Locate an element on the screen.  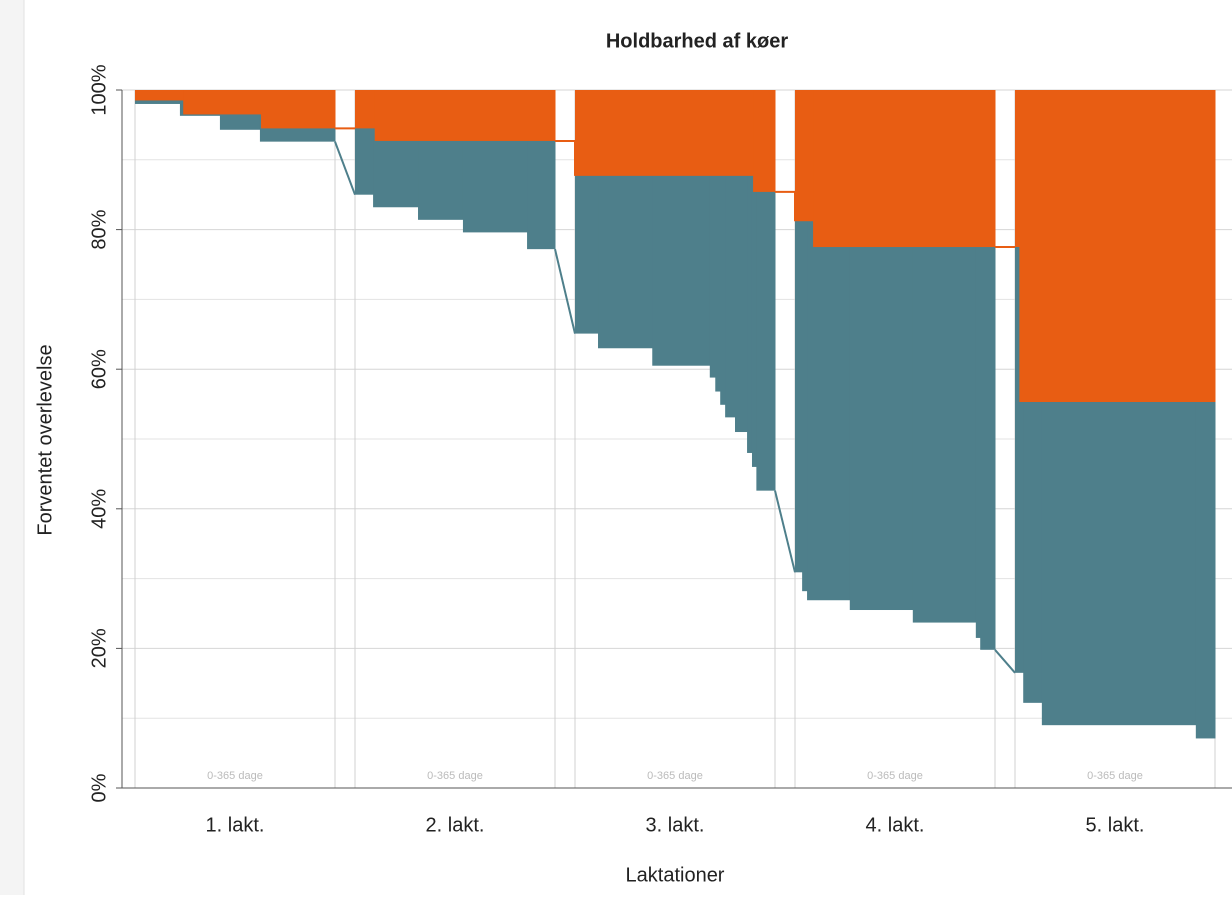
x-tick-label: 2. lakt. is located at coordinates (455, 825).